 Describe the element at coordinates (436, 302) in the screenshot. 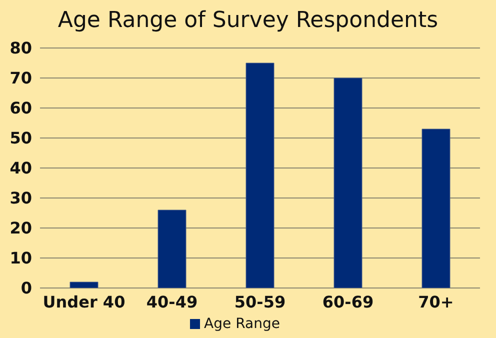

I see `x-tick-label: 70+` at that location.